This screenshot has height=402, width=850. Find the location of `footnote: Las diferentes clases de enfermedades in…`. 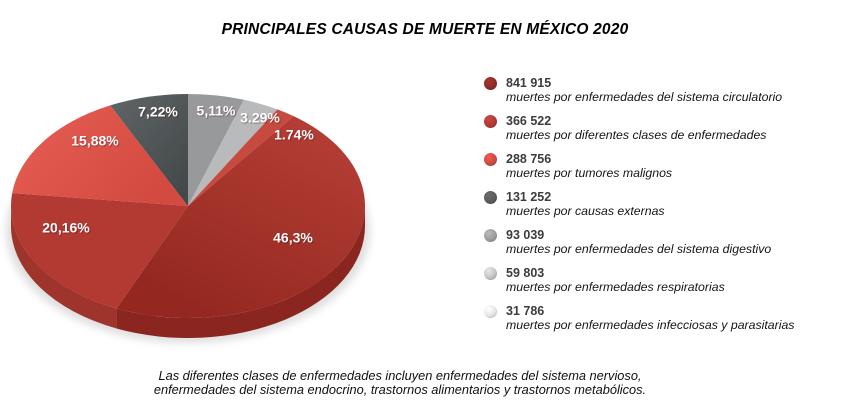

footnote: Las diferentes clases de enfermedades in… is located at coordinates (400, 383).